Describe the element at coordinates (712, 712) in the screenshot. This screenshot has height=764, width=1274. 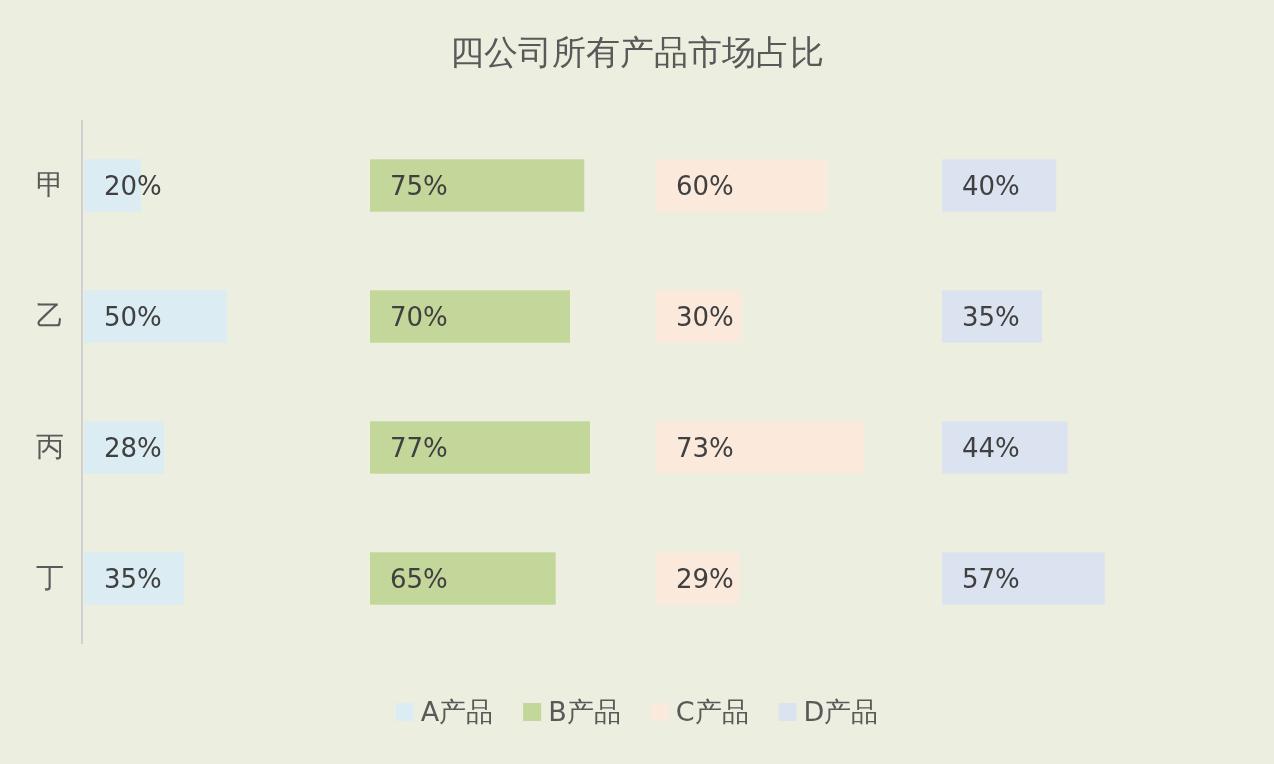
I see `legend-label: C产品` at that location.